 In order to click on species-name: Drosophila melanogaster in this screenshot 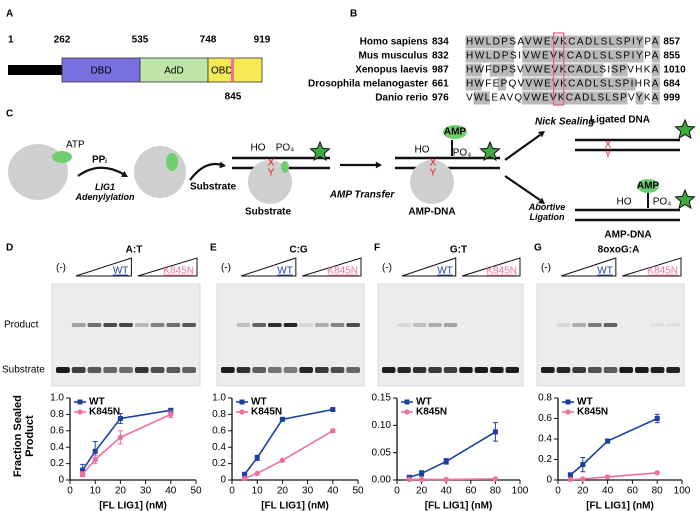, I will do `click(368, 84)`.